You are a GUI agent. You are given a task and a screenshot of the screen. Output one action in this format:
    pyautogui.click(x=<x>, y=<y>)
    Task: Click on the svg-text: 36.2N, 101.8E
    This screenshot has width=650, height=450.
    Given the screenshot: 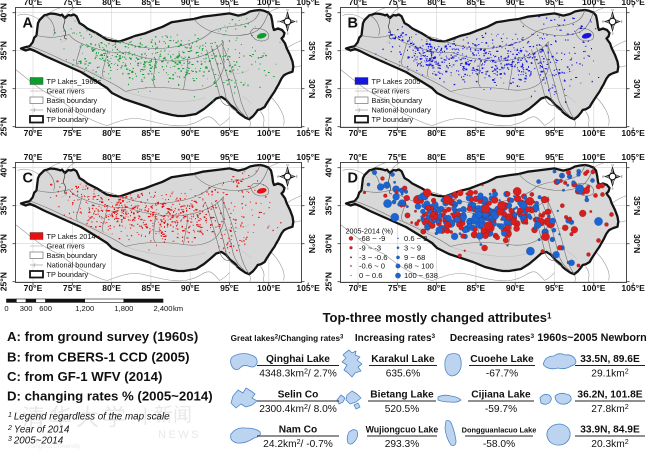 What is the action you would take?
    pyautogui.click(x=609, y=395)
    